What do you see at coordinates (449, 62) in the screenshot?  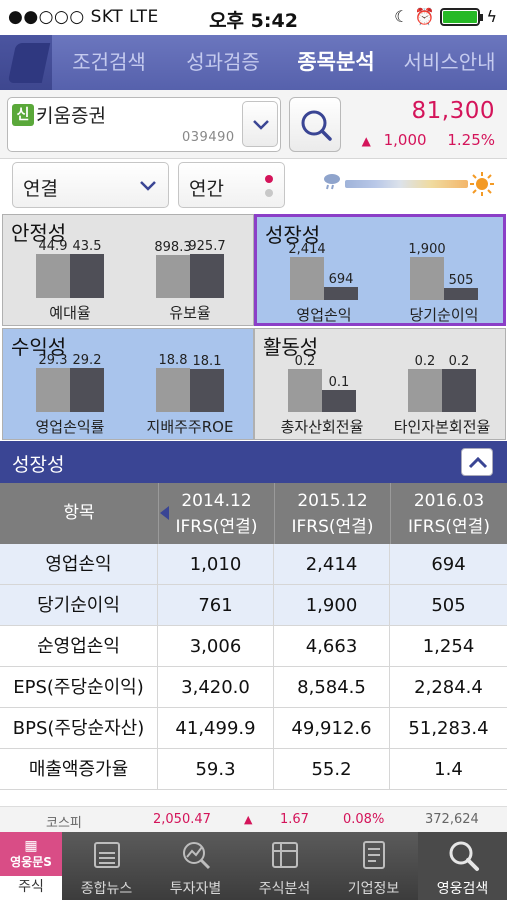 I see `tab-service-info: 서비스안내` at bounding box center [449, 62].